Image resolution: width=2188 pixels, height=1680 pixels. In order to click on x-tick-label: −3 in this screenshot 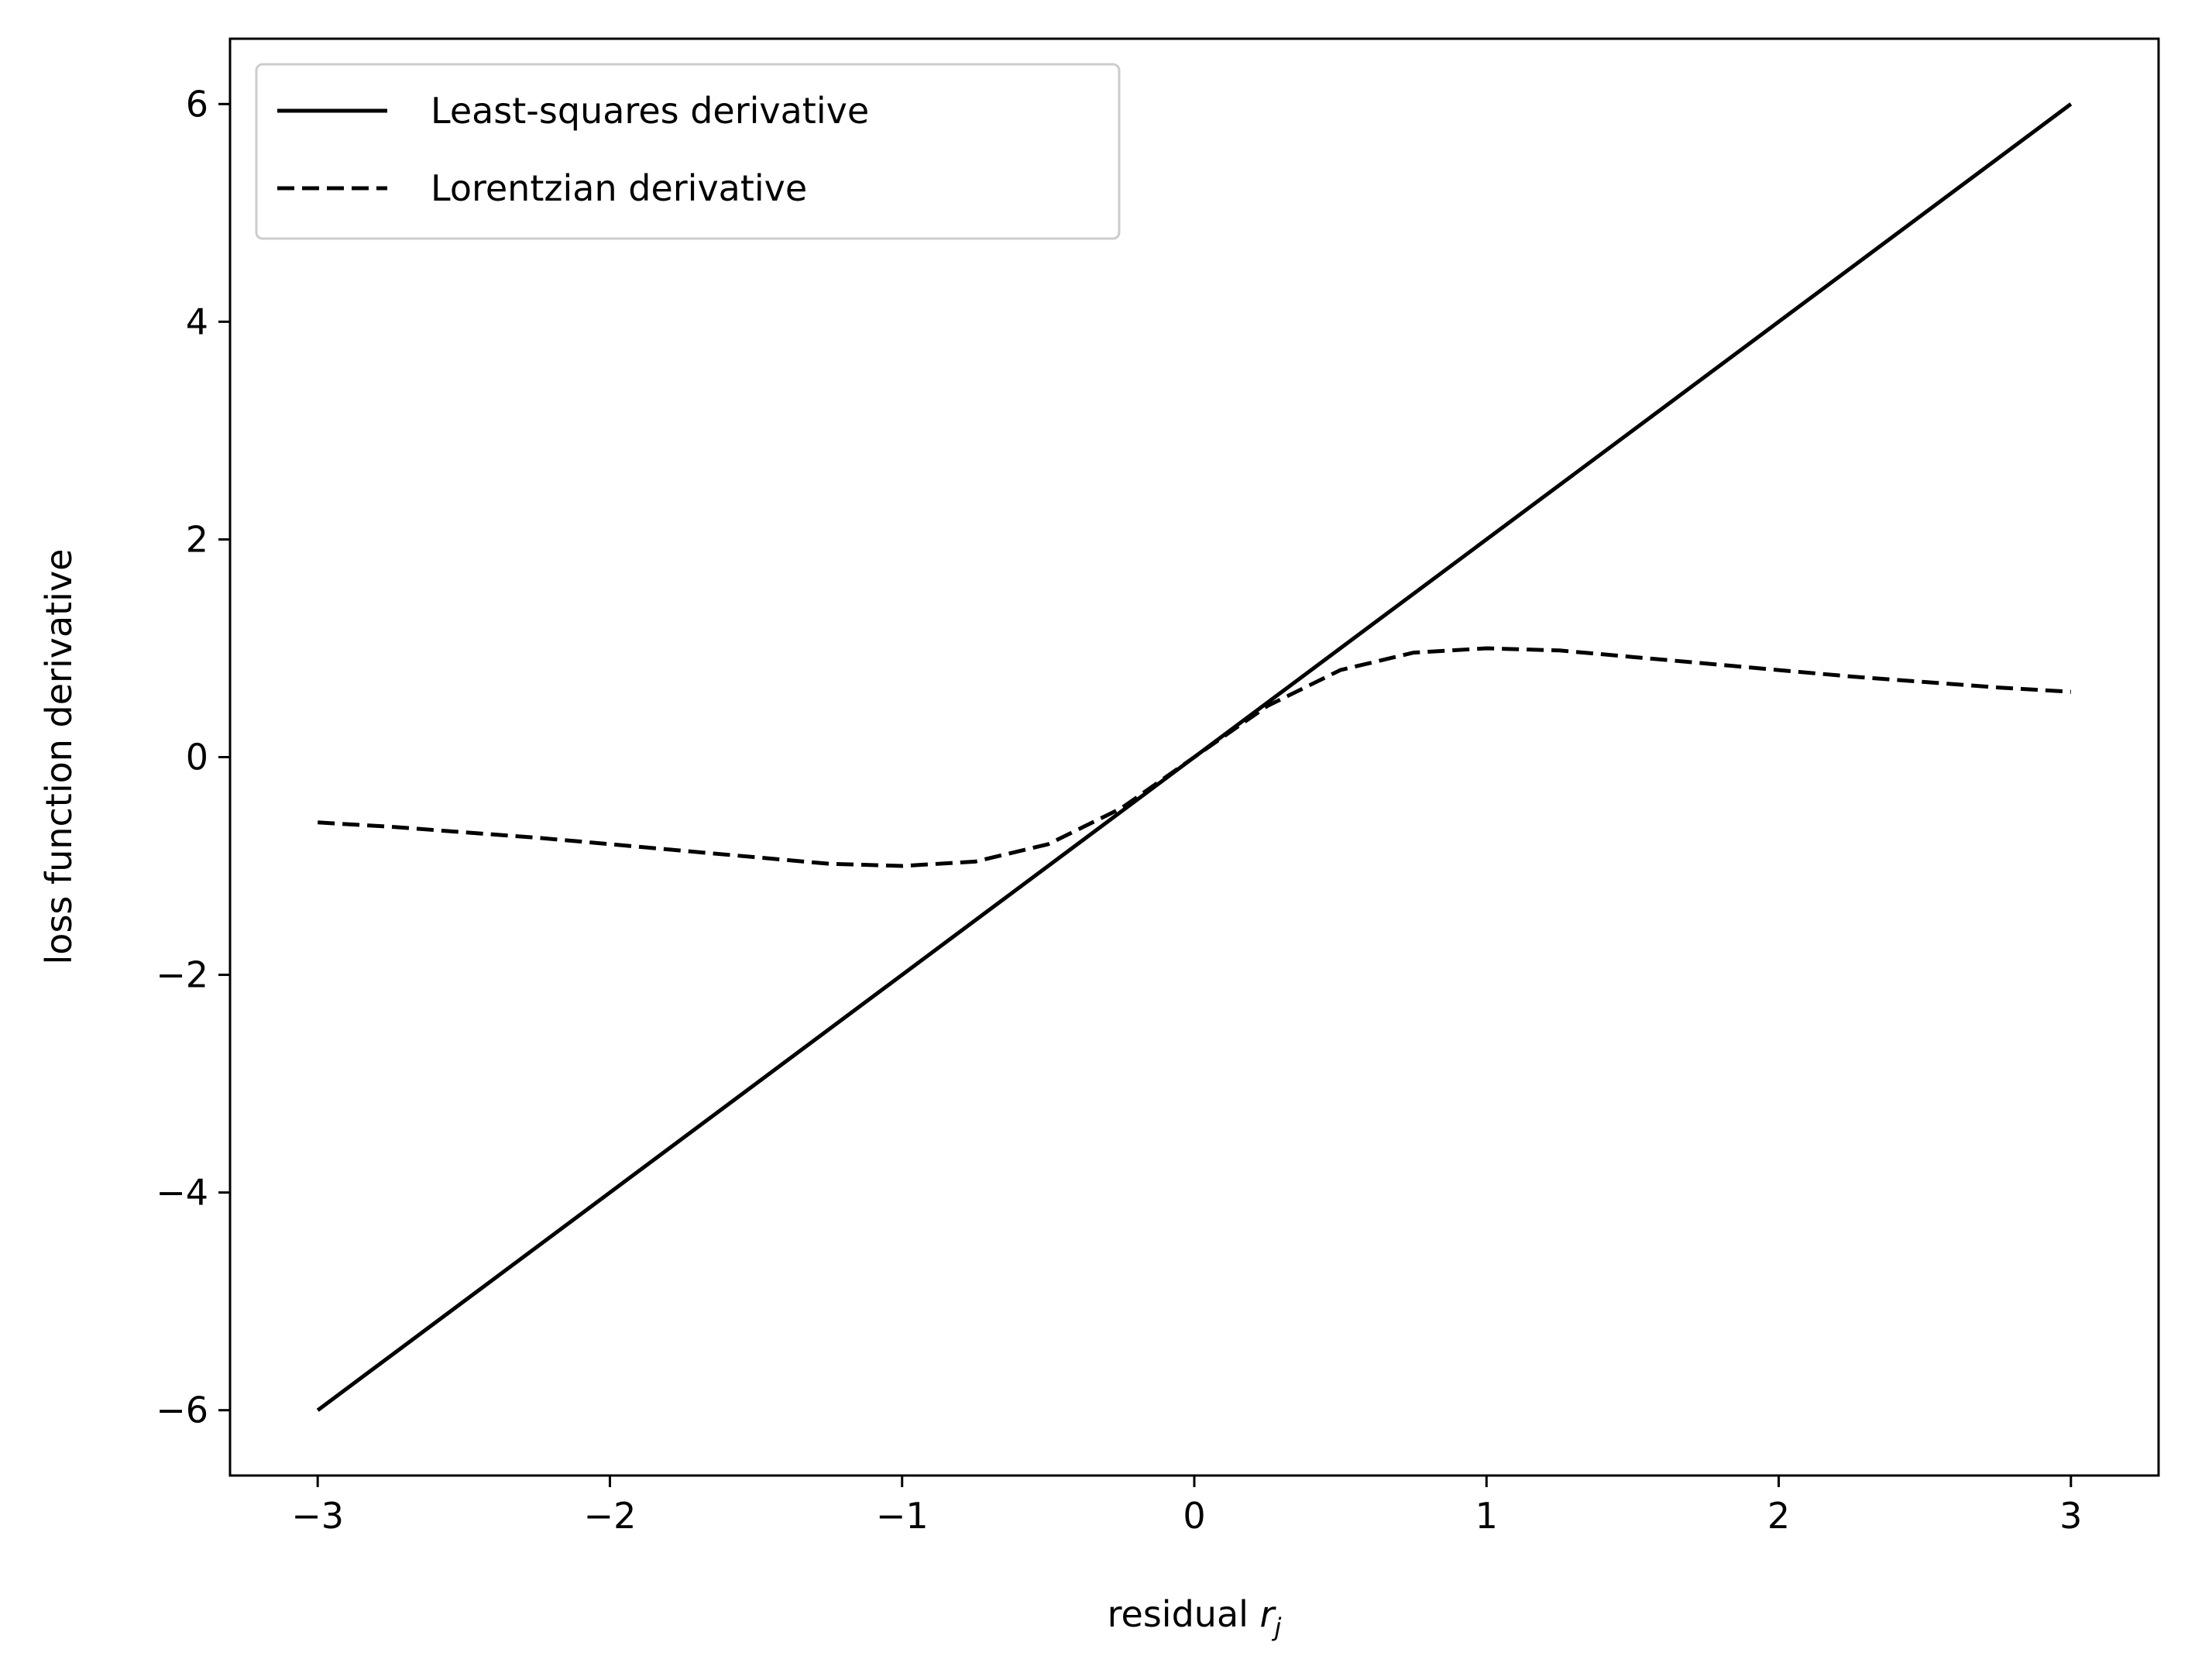, I will do `click(317, 1516)`.